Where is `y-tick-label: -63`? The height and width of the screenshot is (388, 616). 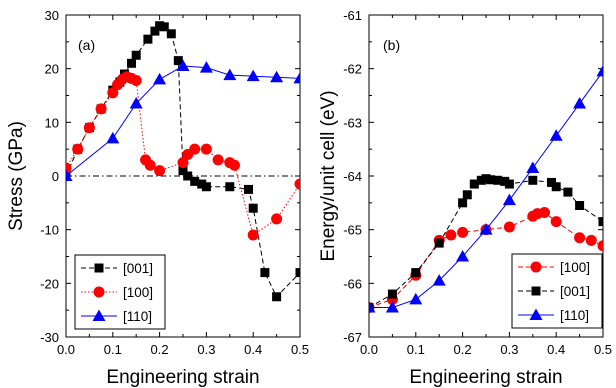 y-tick-label: -63 is located at coordinates (352, 122).